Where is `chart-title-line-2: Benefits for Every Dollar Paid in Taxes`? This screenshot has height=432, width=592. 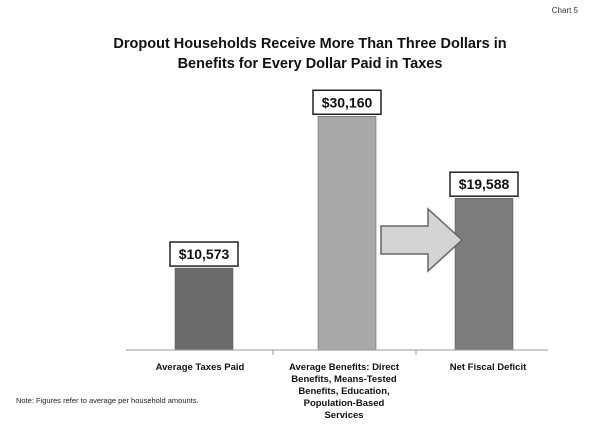
chart-title-line-2: Benefits for Every Dollar Paid in Taxes is located at coordinates (310, 64).